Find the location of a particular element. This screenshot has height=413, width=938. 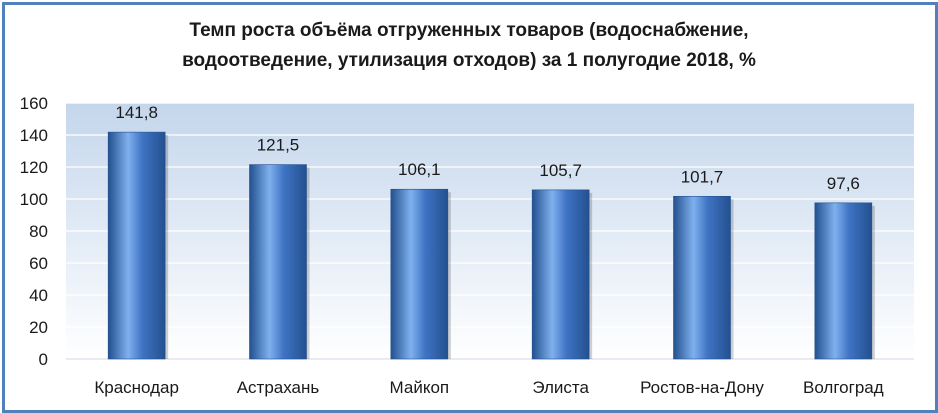

category-label: Ростов-на-Дону is located at coordinates (702, 387).